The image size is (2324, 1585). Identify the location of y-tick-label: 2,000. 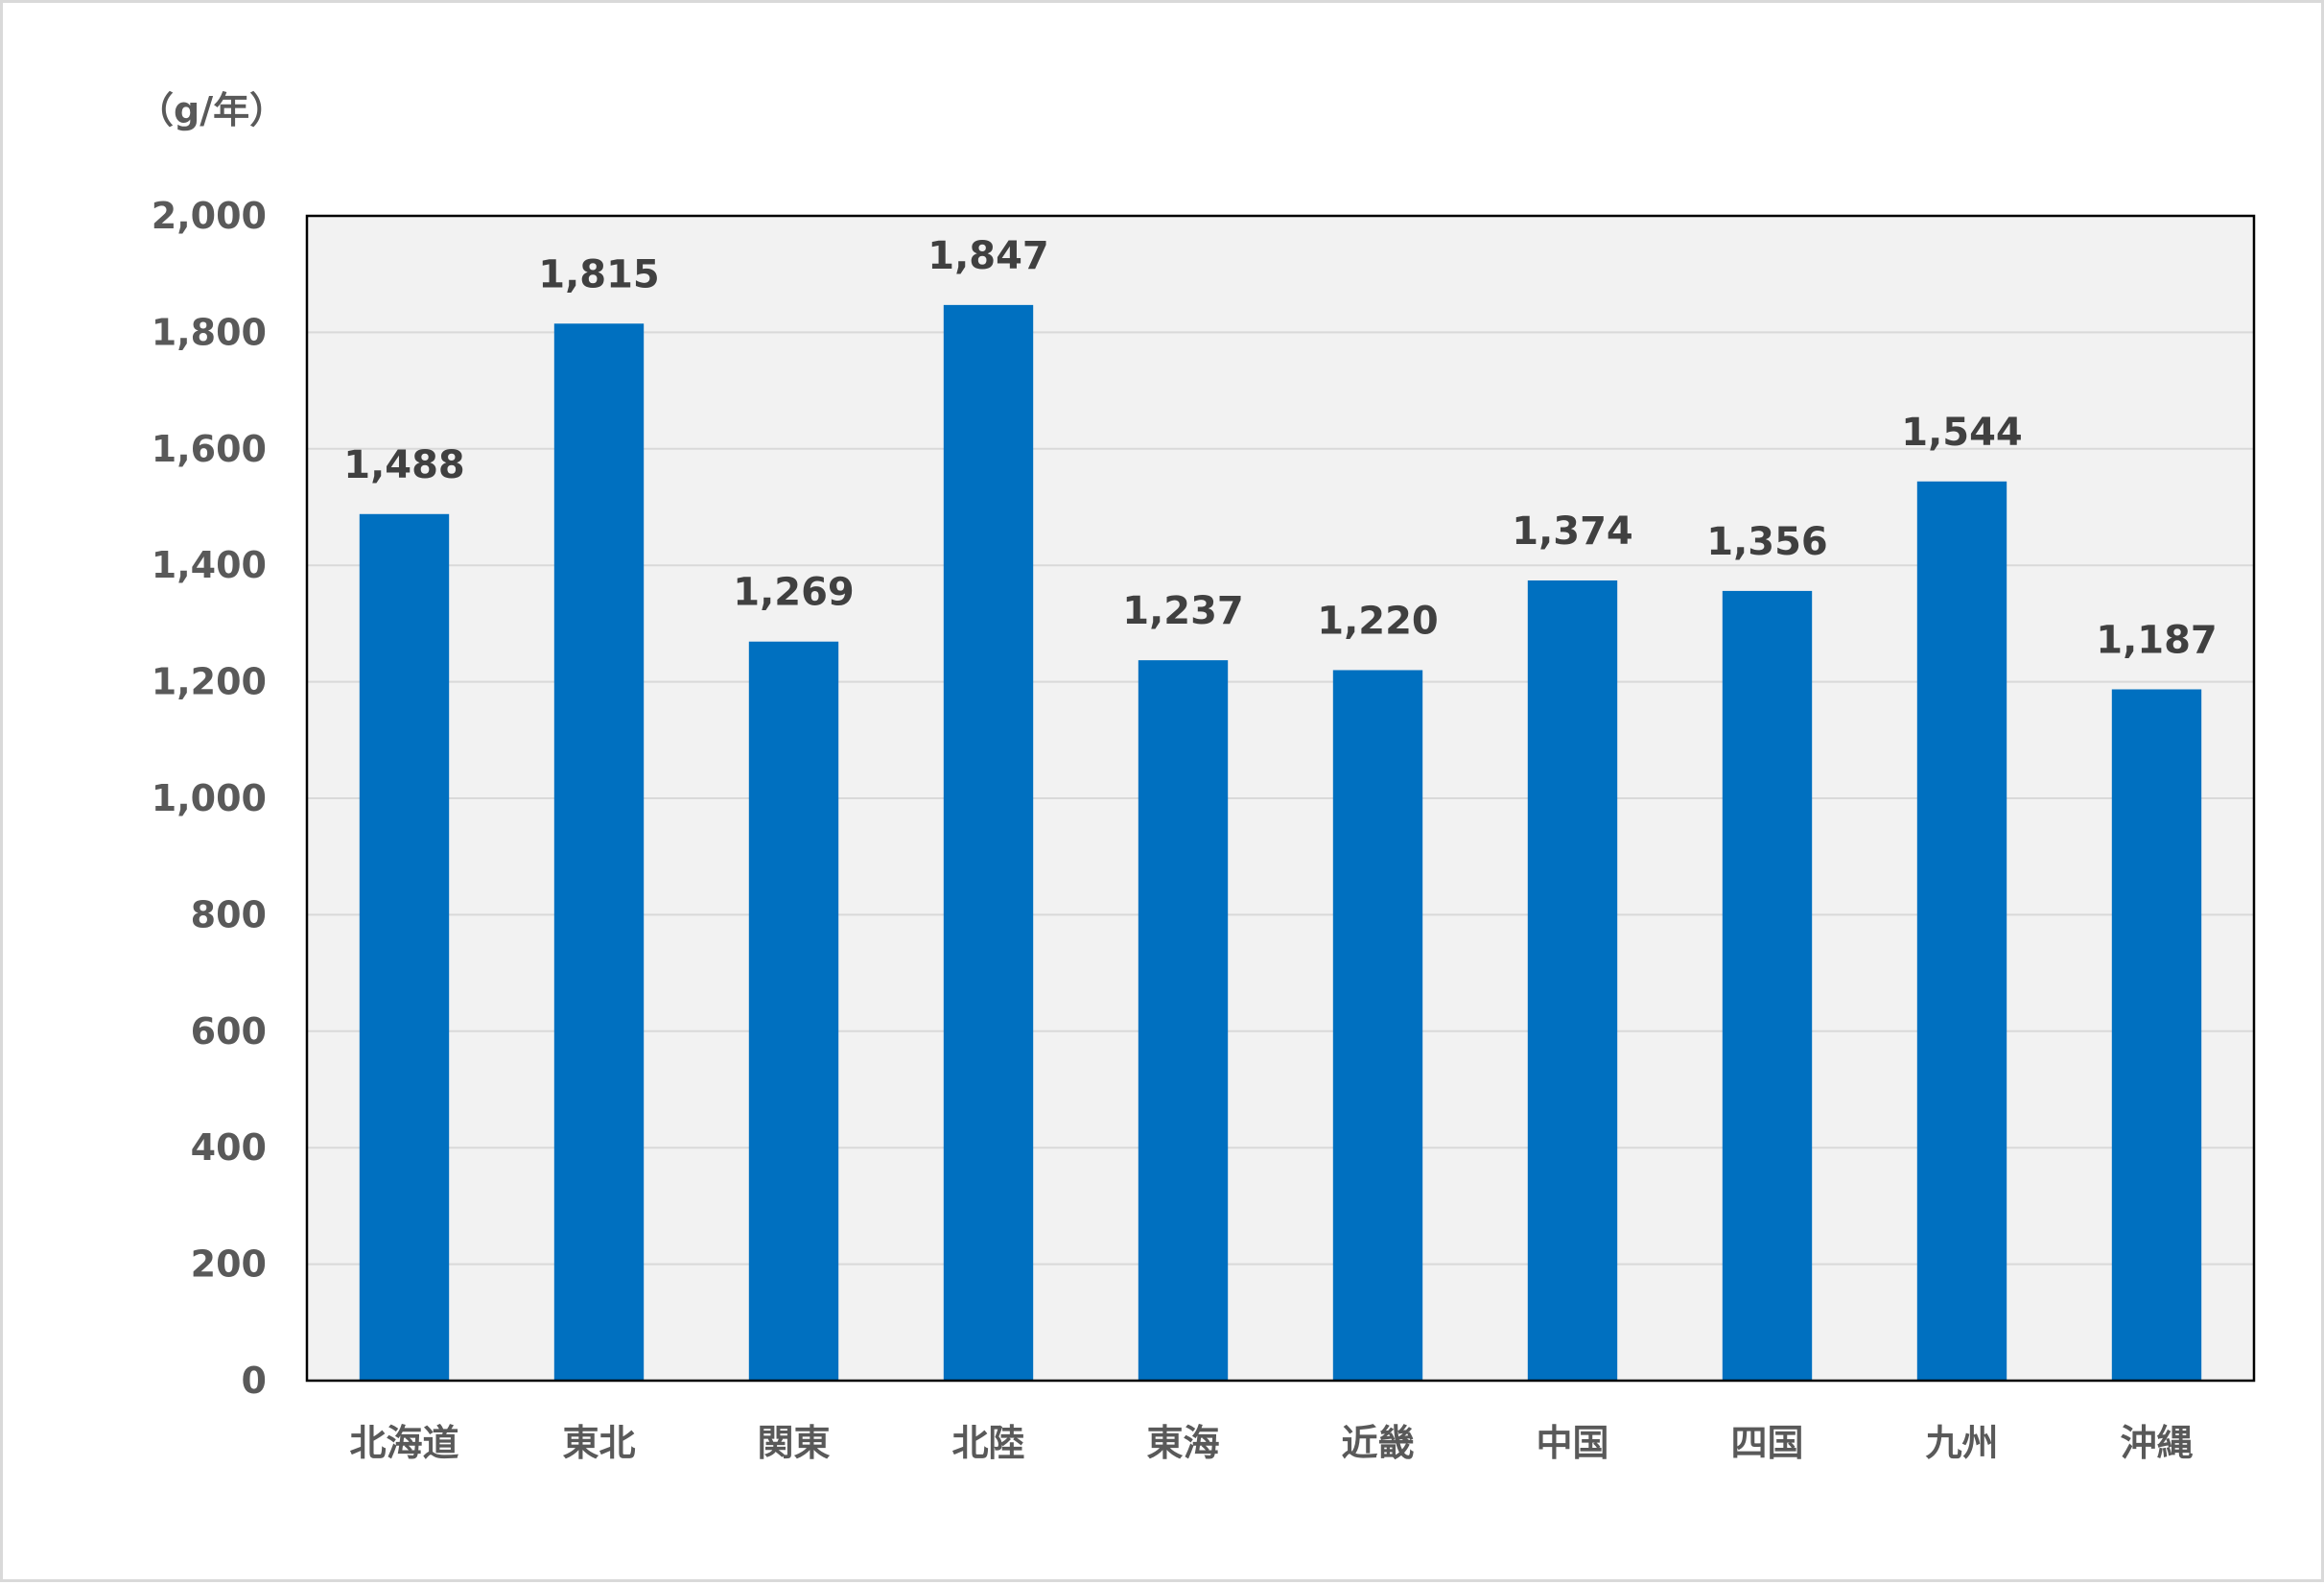
(209, 216).